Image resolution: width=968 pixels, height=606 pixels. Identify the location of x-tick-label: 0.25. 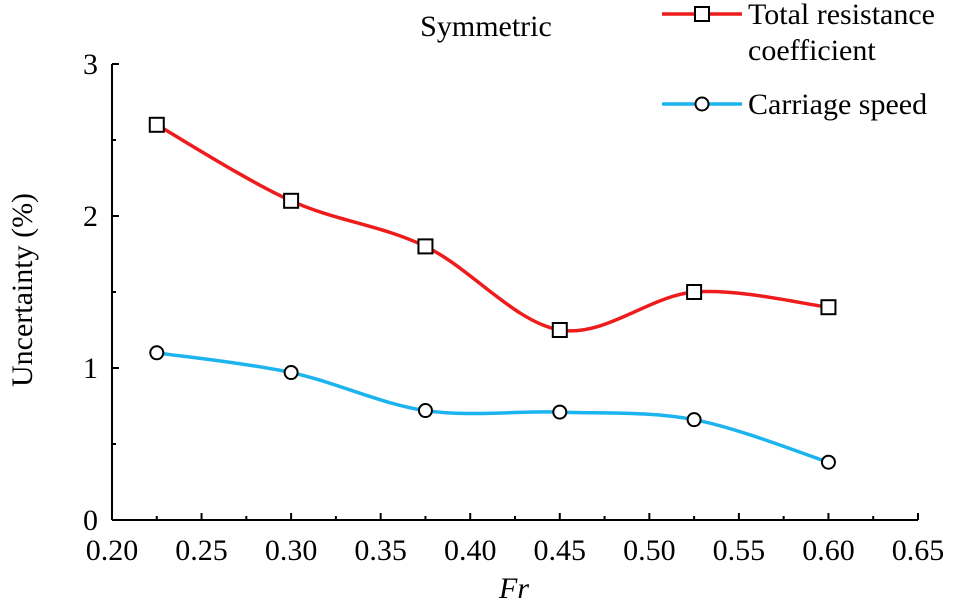
(201, 550).